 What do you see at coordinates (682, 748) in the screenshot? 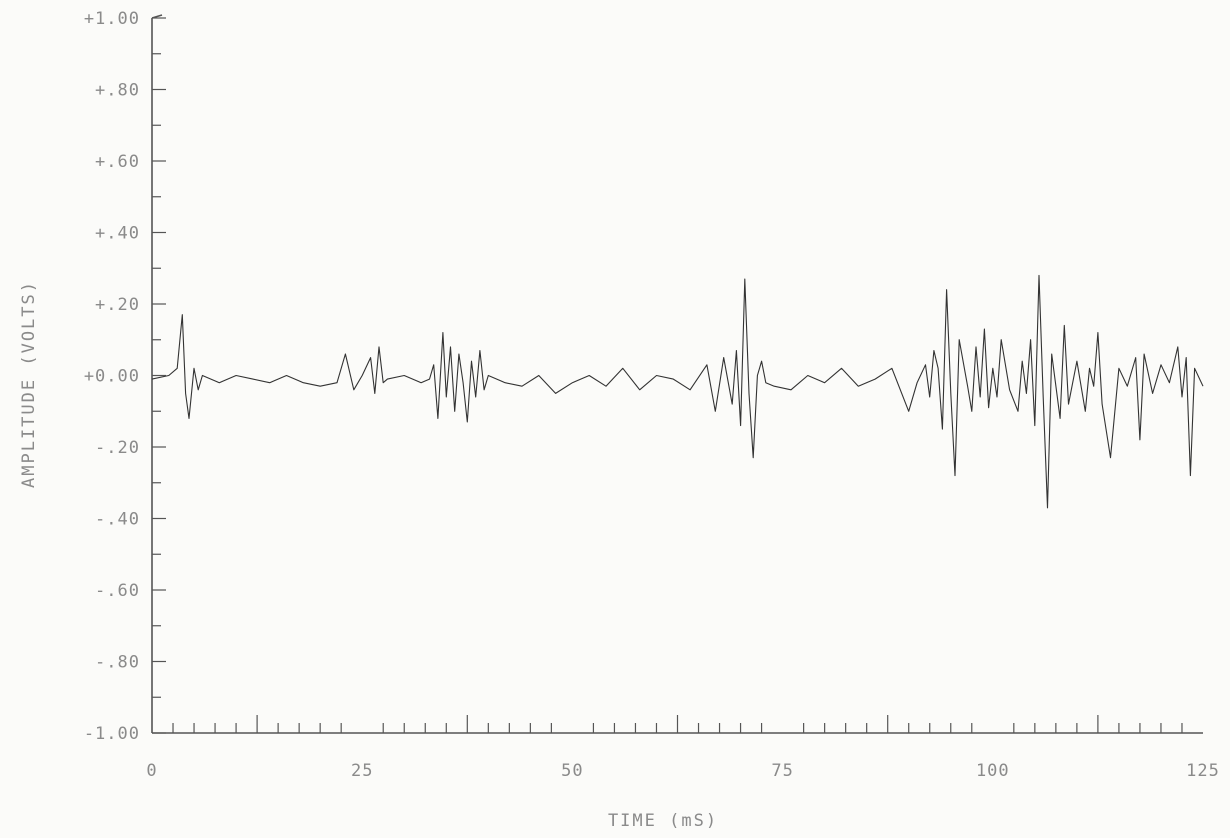
I see `x-axis-ticks: 0 25 50 75 100 125` at bounding box center [682, 748].